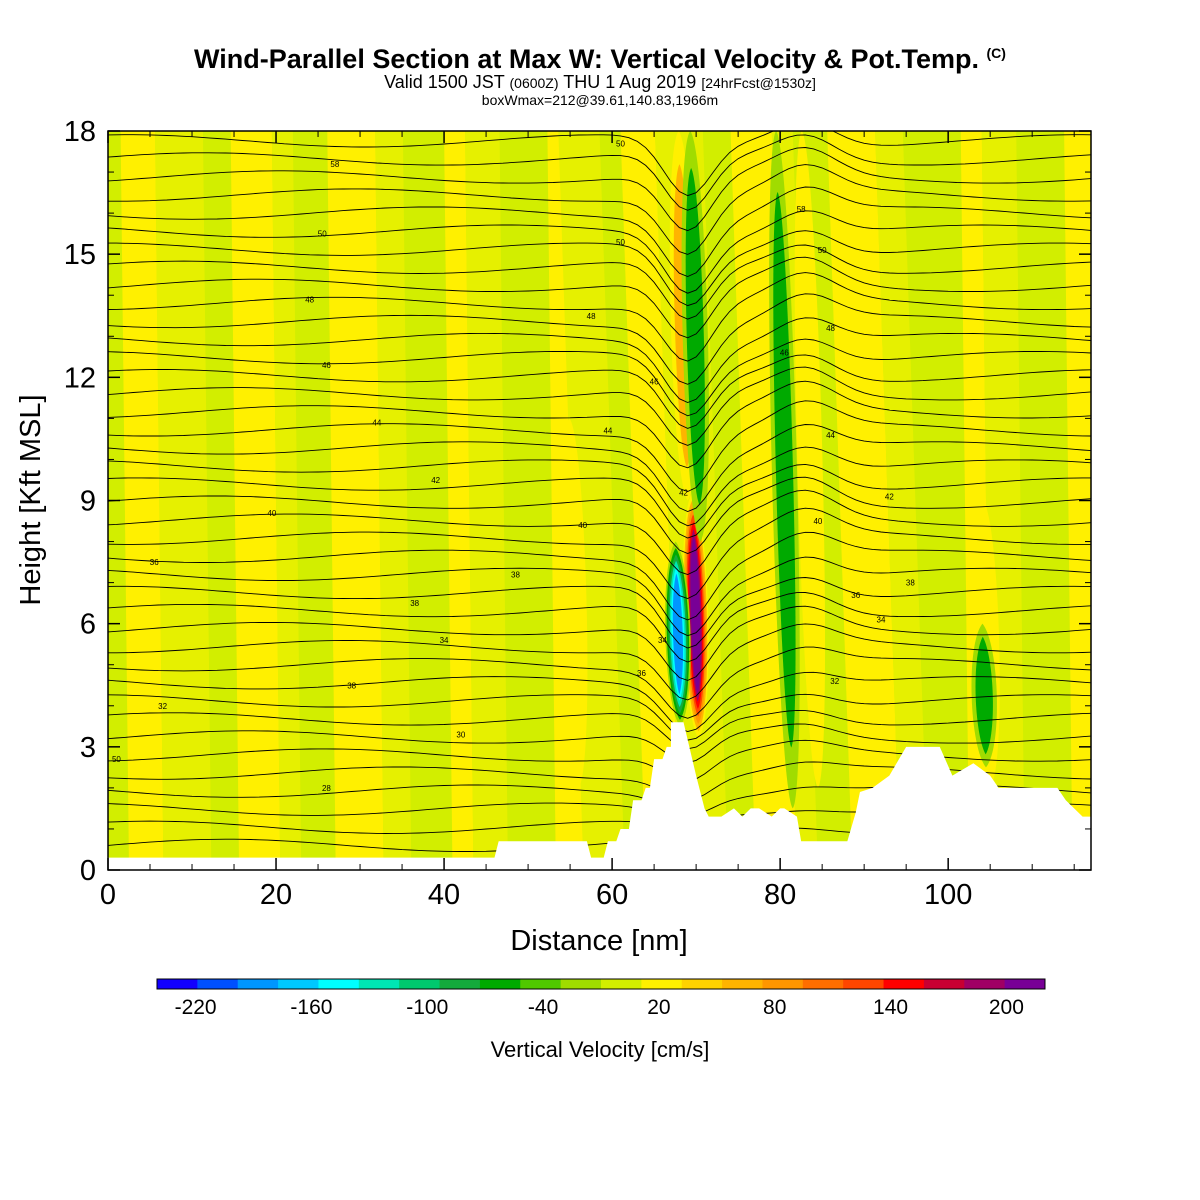 This screenshot has width=1200, height=1200. What do you see at coordinates (817, 521) in the screenshot?
I see `isentrope-label: 40` at bounding box center [817, 521].